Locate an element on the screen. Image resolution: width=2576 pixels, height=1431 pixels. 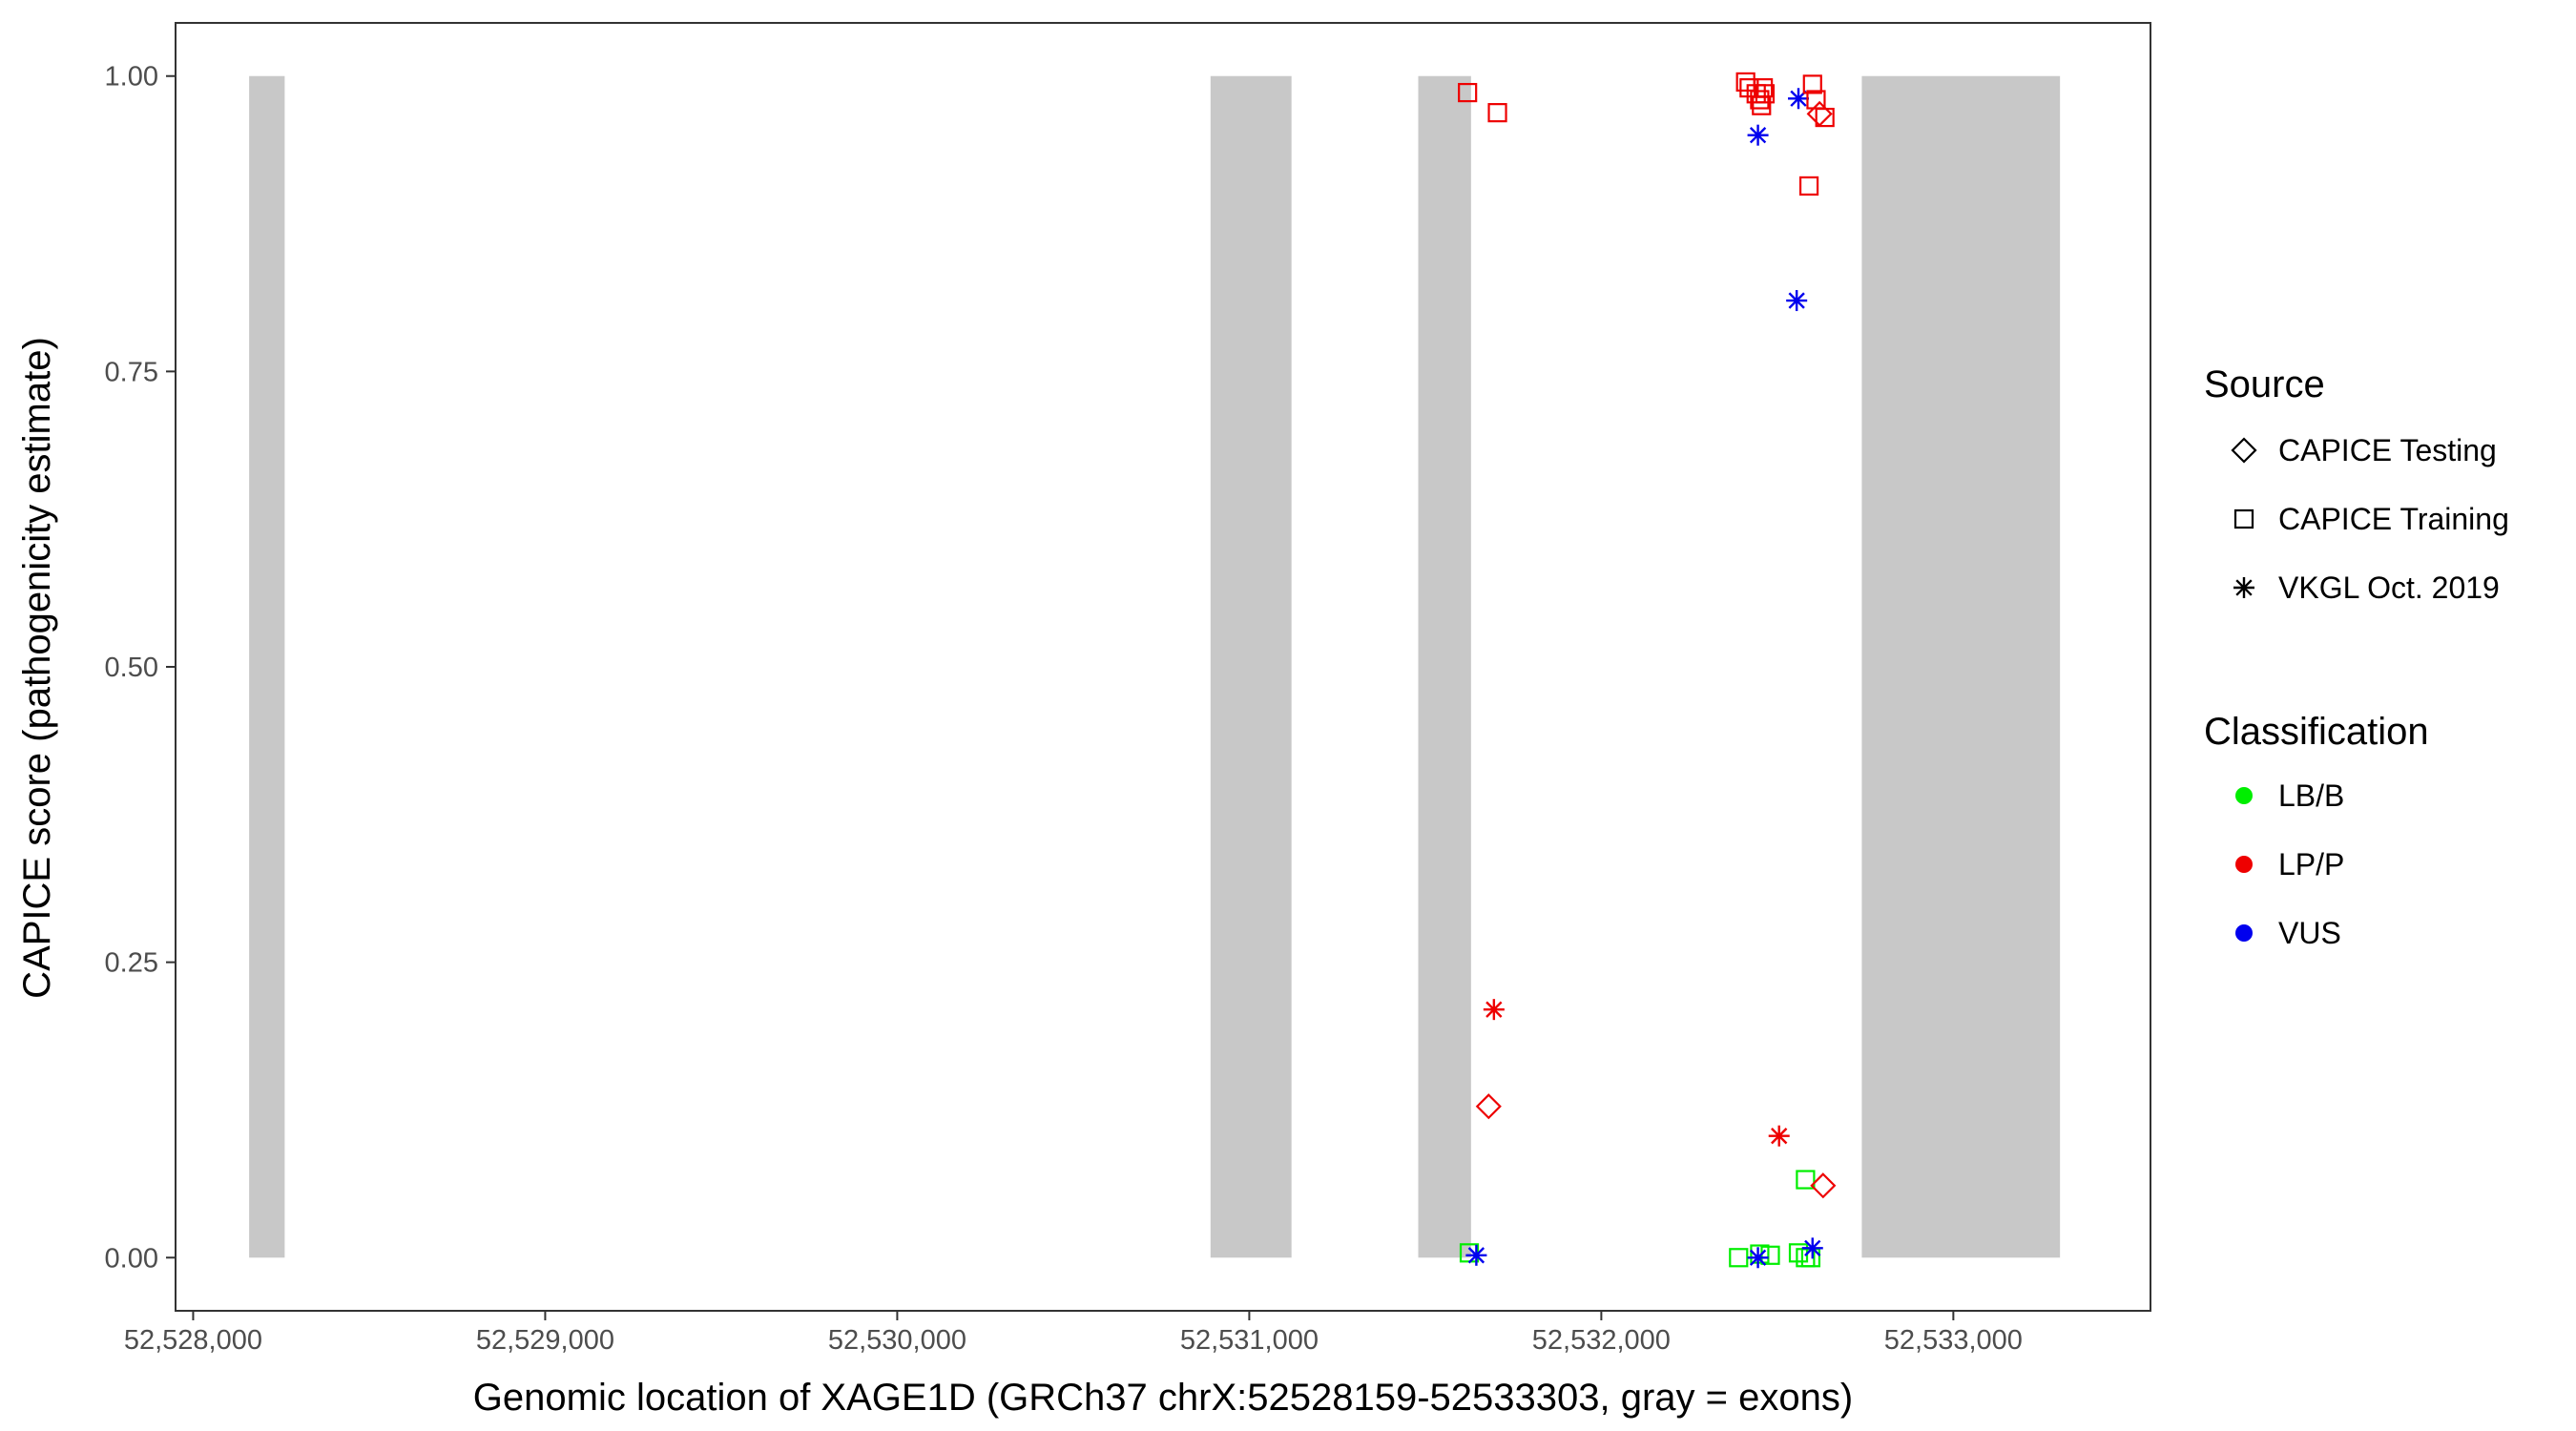
y-tick-label: 0.00 is located at coordinates (131, 1258).